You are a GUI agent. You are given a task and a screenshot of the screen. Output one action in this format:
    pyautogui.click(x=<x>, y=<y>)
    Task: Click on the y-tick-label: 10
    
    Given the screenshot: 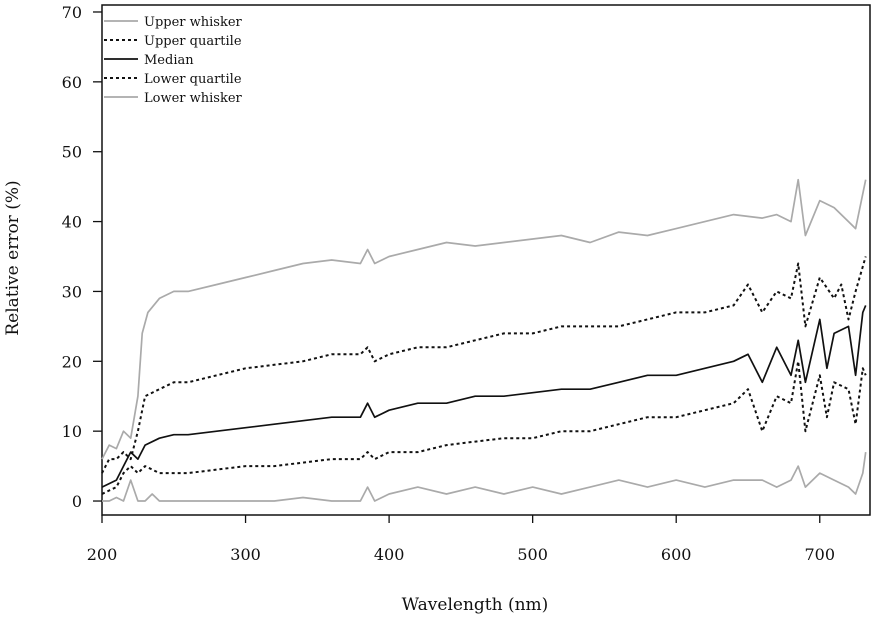 What is the action you would take?
    pyautogui.click(x=72, y=431)
    